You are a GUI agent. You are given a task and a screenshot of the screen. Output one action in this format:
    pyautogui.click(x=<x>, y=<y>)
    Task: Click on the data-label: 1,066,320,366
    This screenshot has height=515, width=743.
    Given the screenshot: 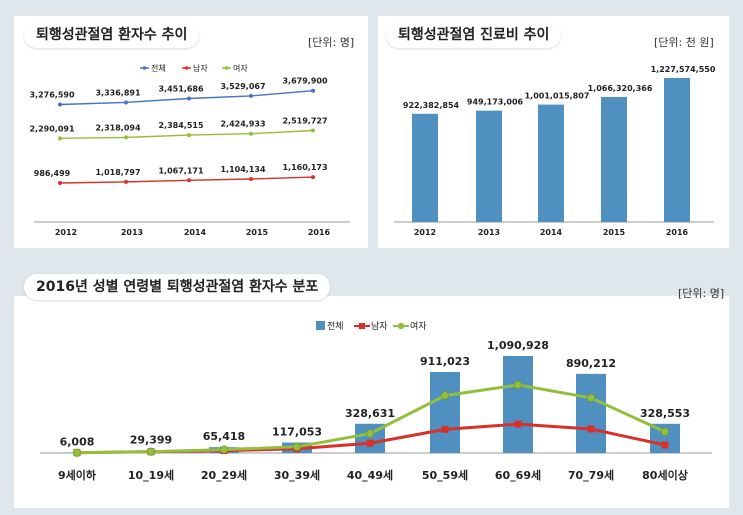 What is the action you would take?
    pyautogui.click(x=620, y=88)
    